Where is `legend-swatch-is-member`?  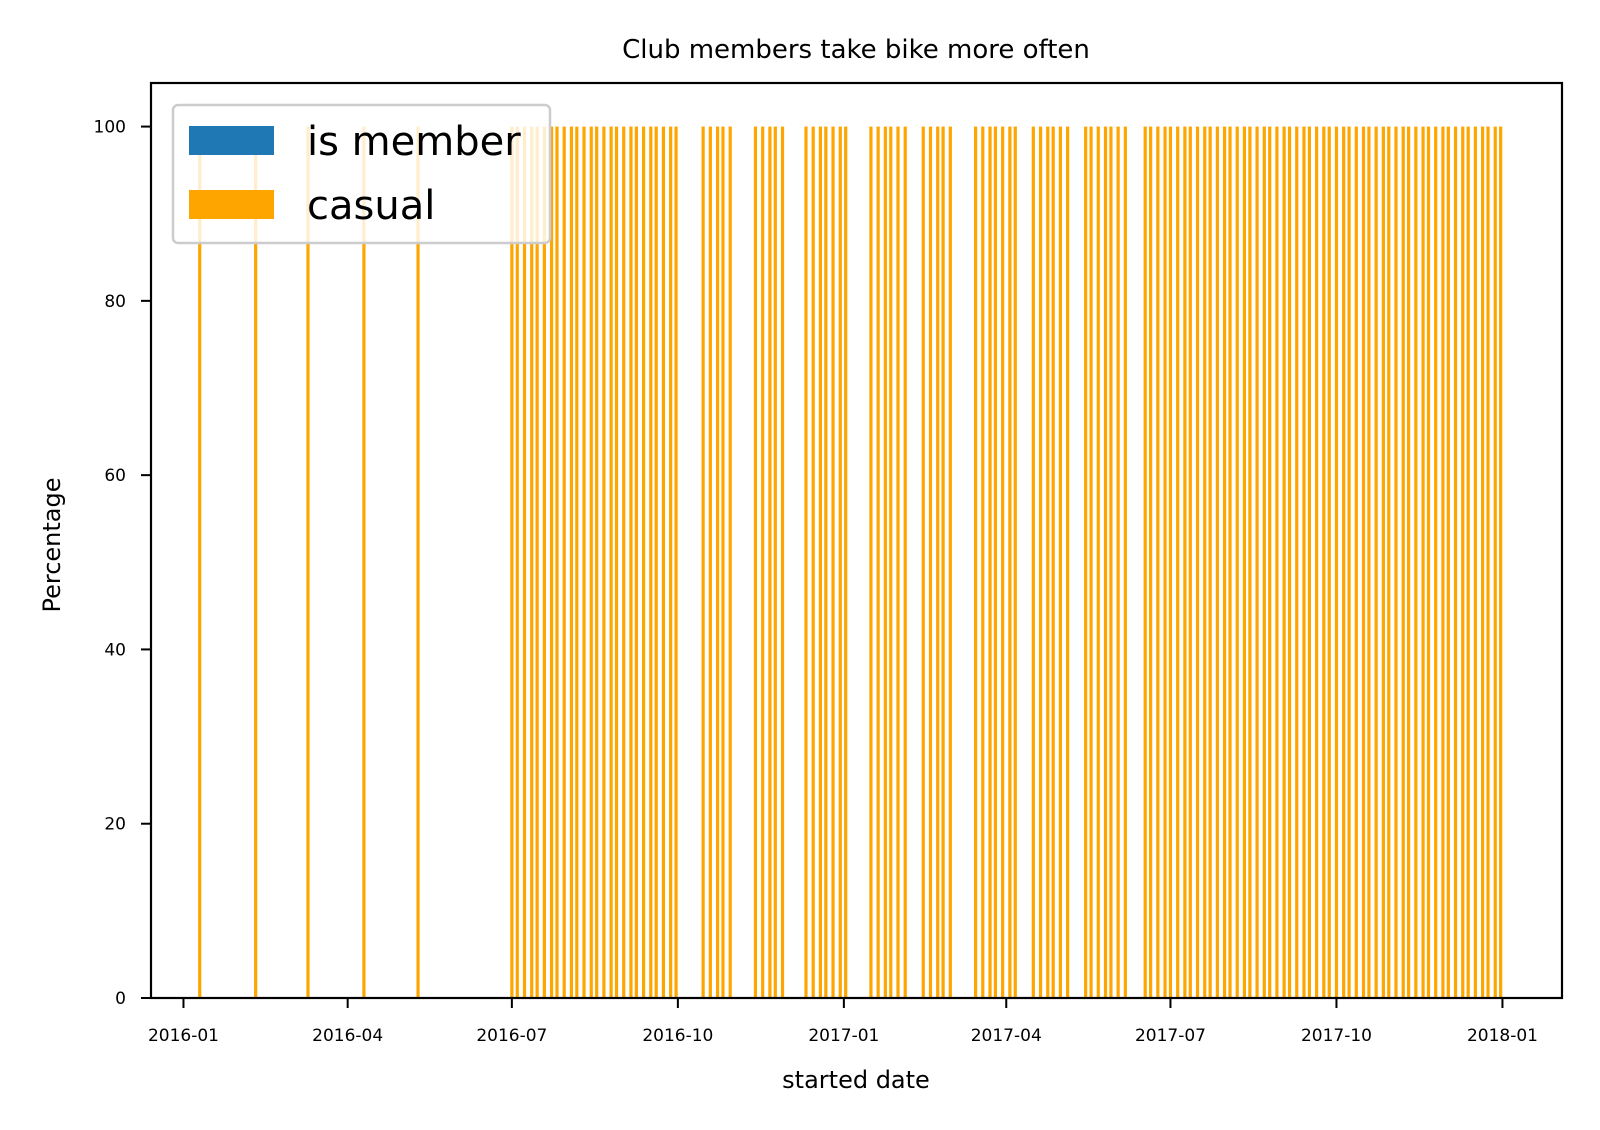 legend-swatch-is-member is located at coordinates (231, 140).